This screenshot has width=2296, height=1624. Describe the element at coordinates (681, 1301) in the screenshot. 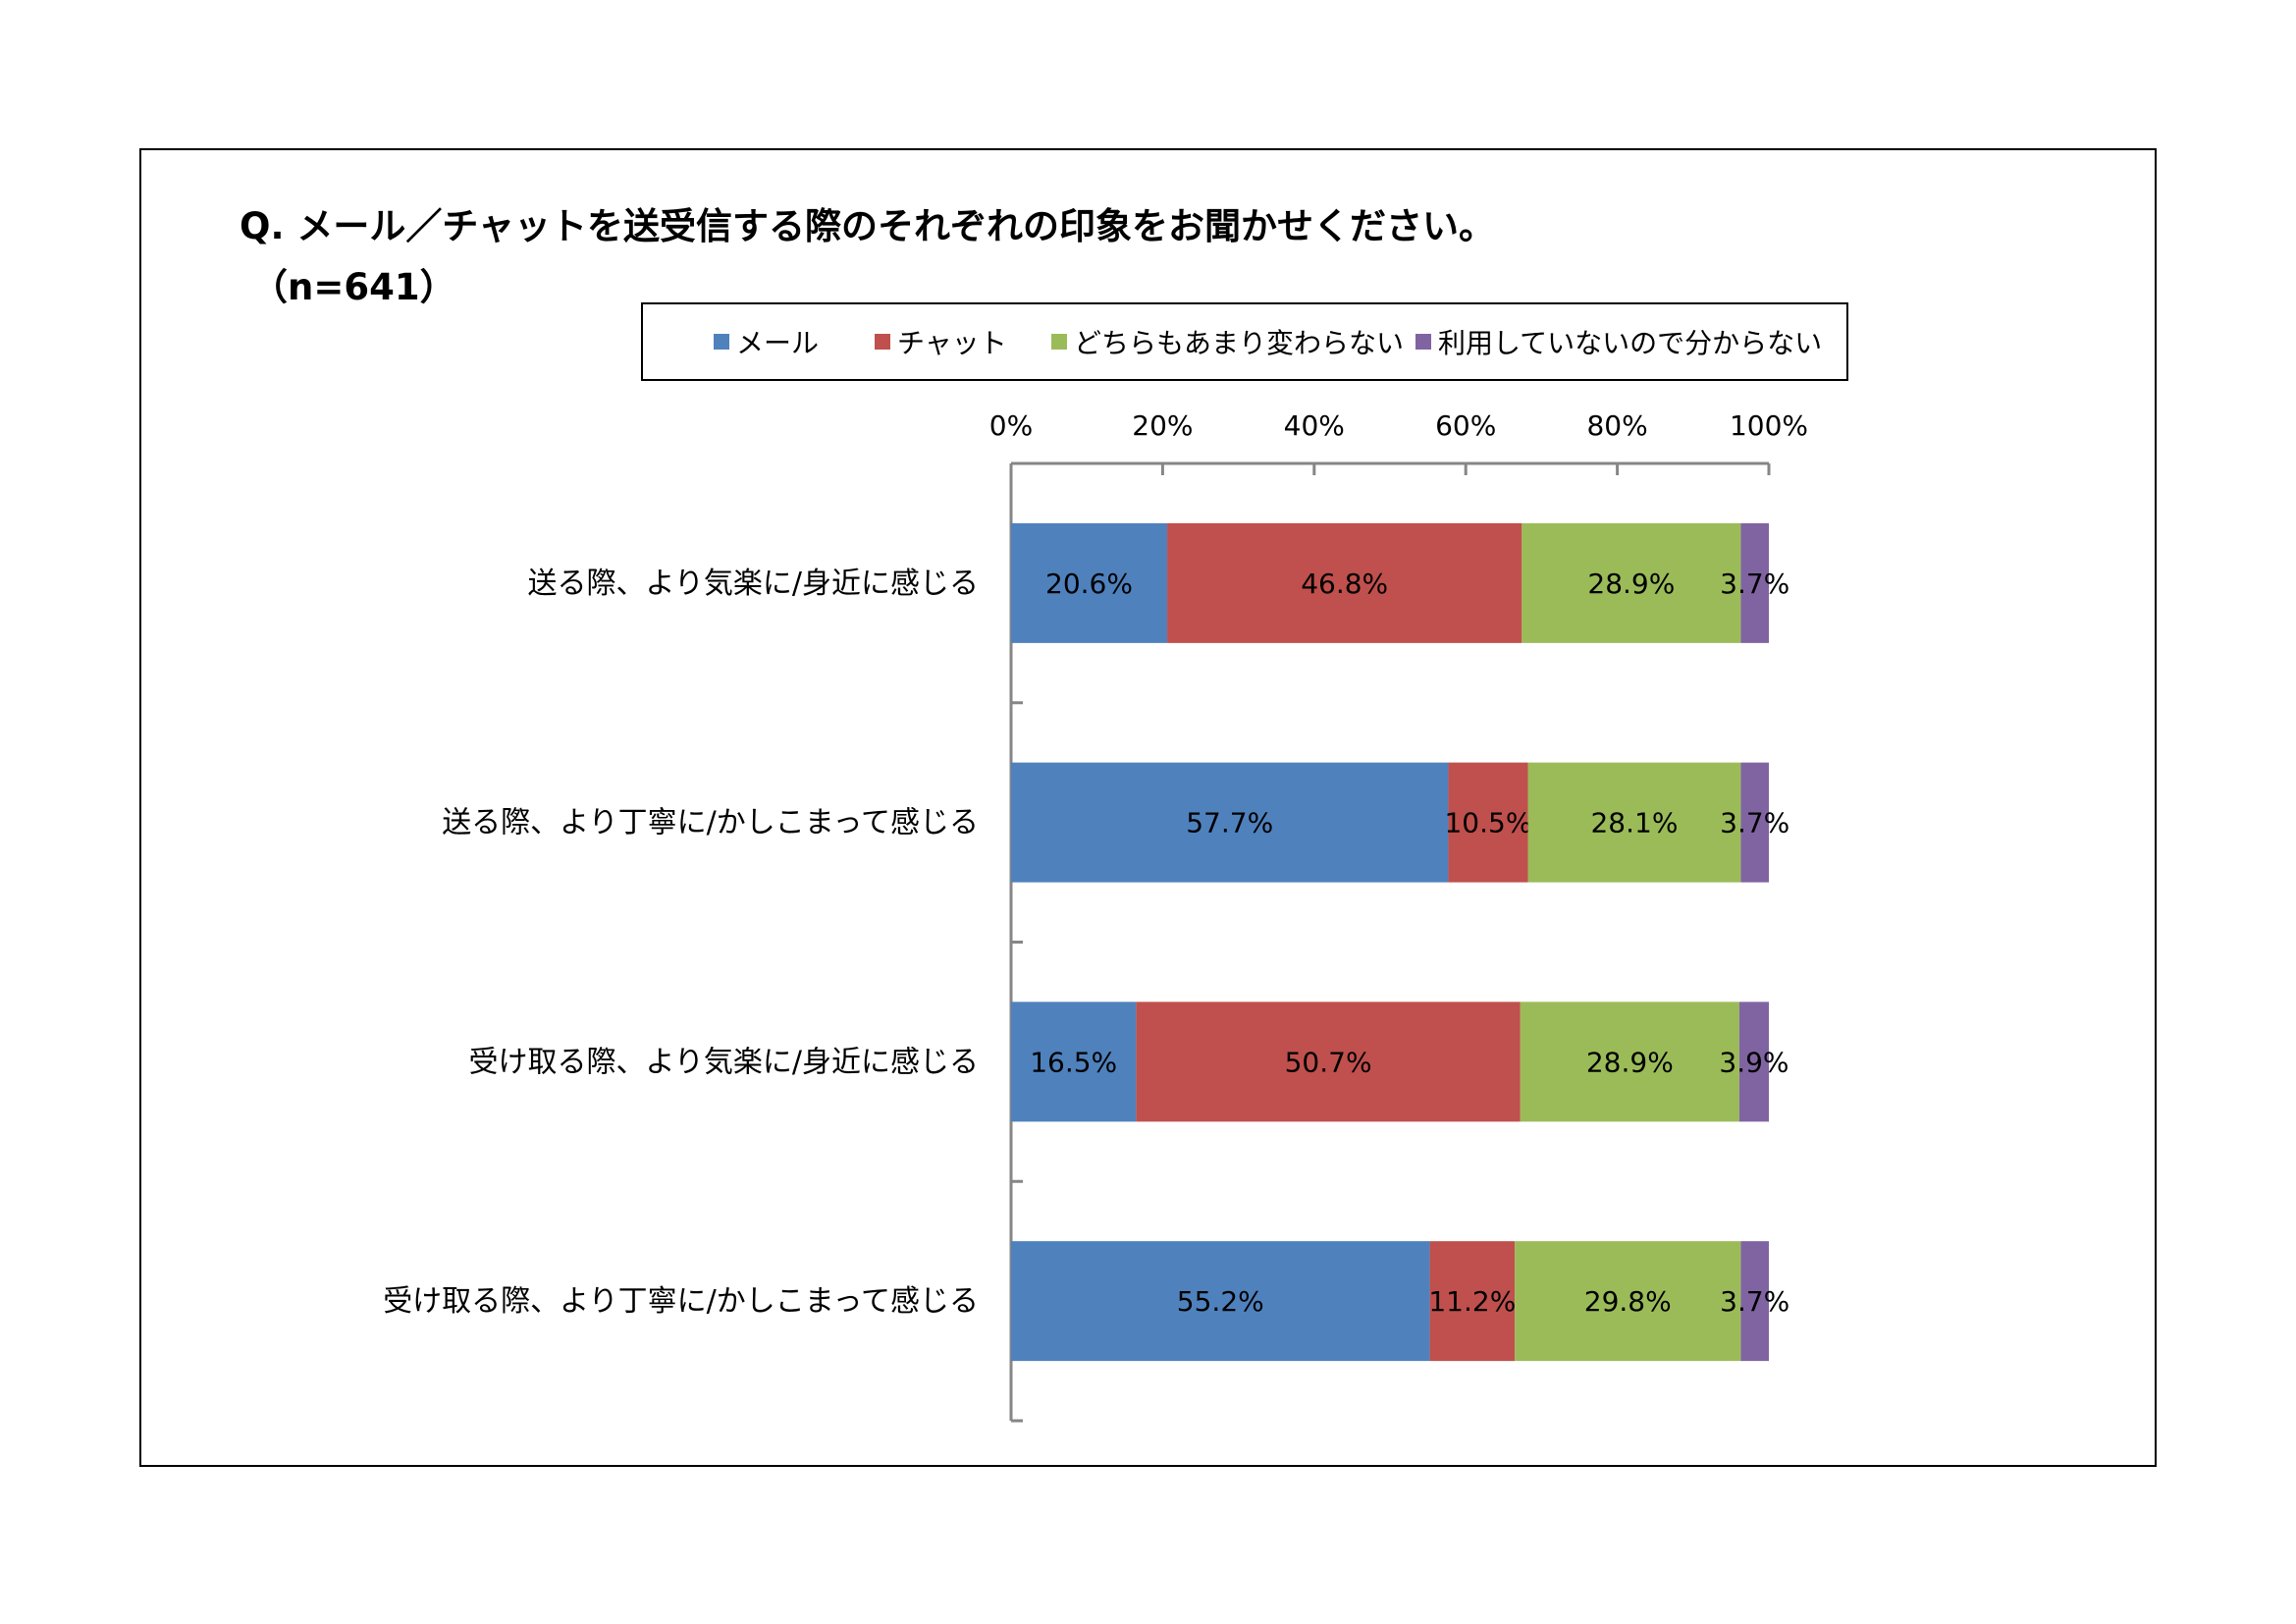

I see `category-label: 受け取る際、より丁寧に/かしこまって感じる` at that location.